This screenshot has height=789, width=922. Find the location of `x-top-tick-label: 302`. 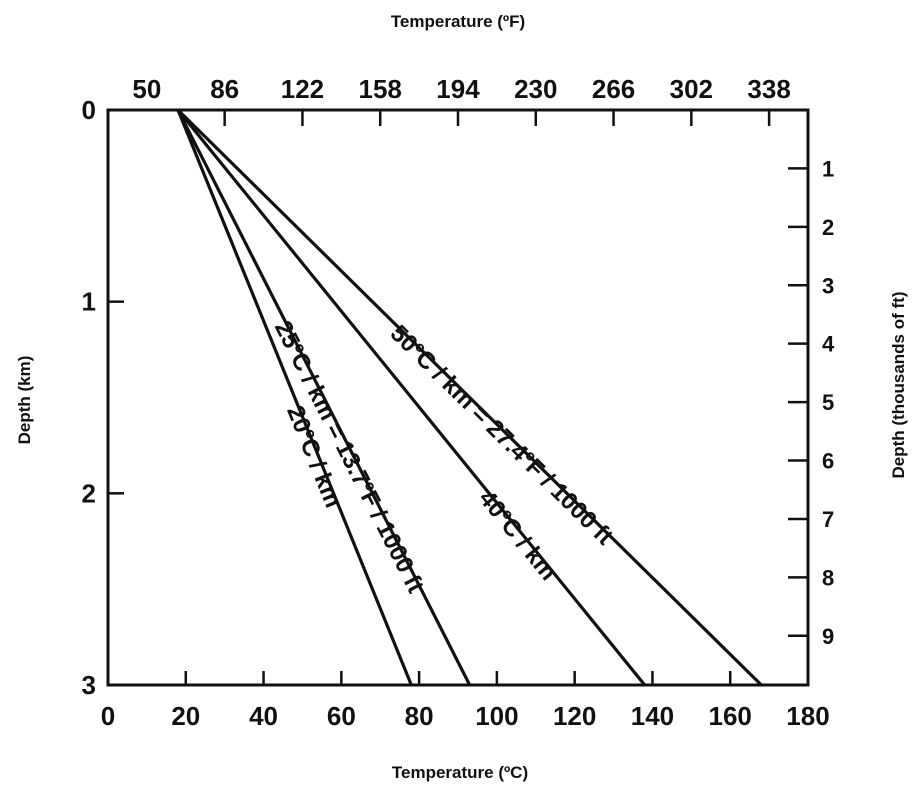

x-top-tick-label: 302 is located at coordinates (691, 89).